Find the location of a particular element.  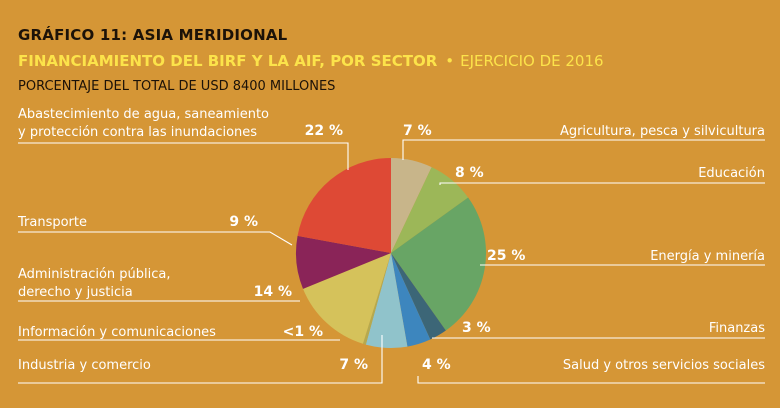

percent-label-3: 3 % is located at coordinates (476, 328).